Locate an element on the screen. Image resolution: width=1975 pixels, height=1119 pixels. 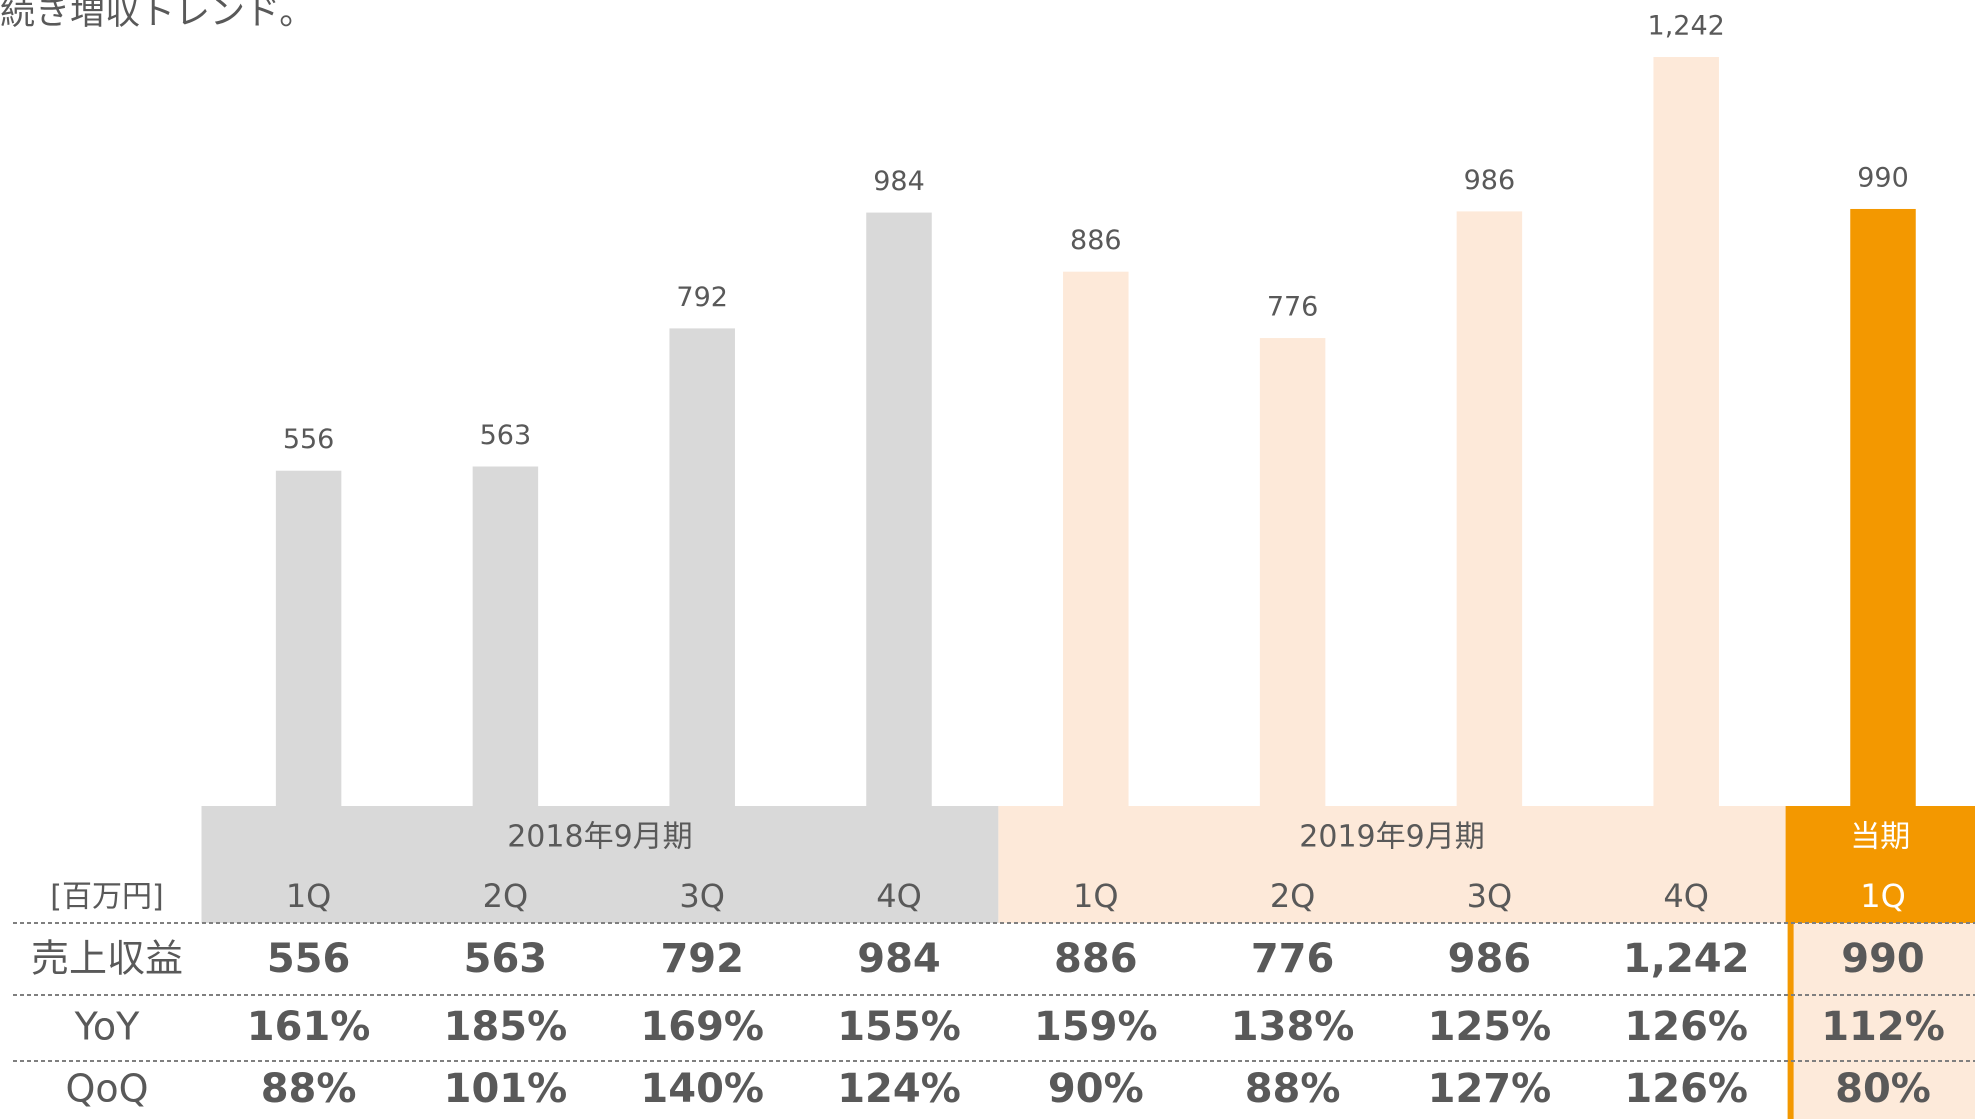
revenue-cell: 984 is located at coordinates (899, 959).